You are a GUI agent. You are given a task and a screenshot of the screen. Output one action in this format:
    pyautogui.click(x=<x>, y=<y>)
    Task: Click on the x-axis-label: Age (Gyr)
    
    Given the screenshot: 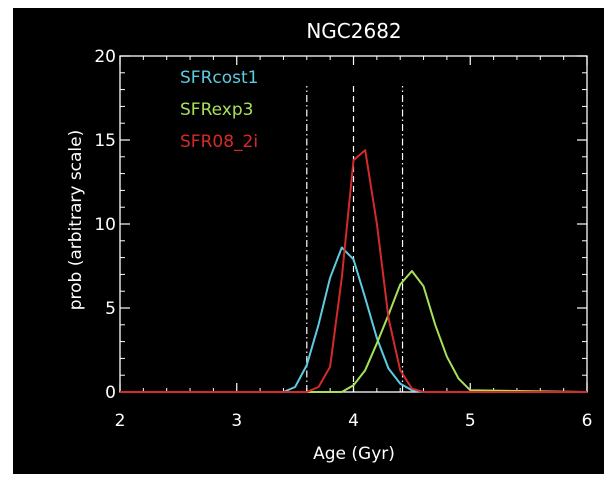 What is the action you would take?
    pyautogui.click(x=354, y=454)
    